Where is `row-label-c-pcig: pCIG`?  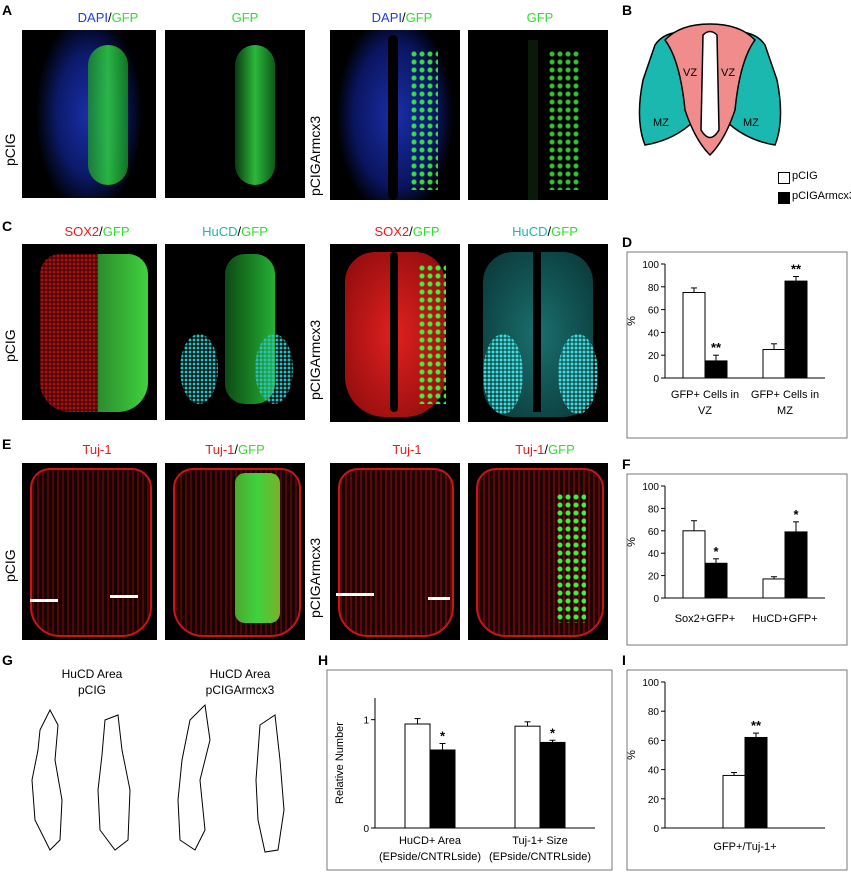 row-label-c-pcig: pCIG is located at coordinates (10, 345).